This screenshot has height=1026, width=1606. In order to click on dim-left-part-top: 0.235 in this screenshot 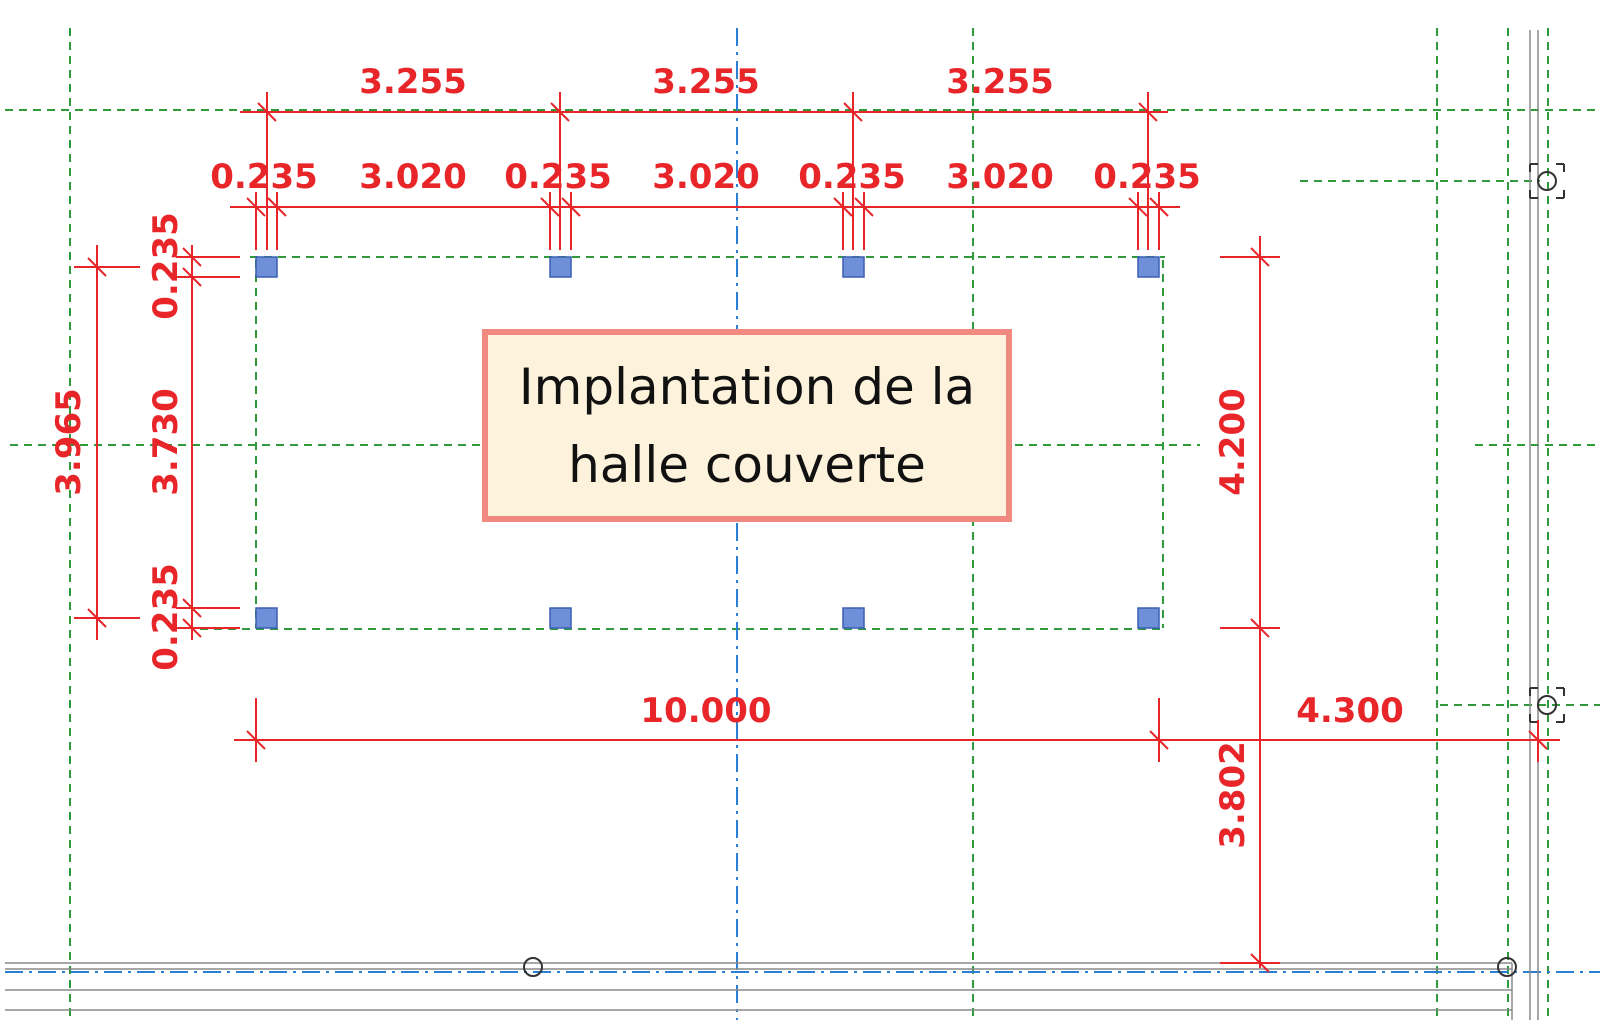, I will do `click(166, 266)`.